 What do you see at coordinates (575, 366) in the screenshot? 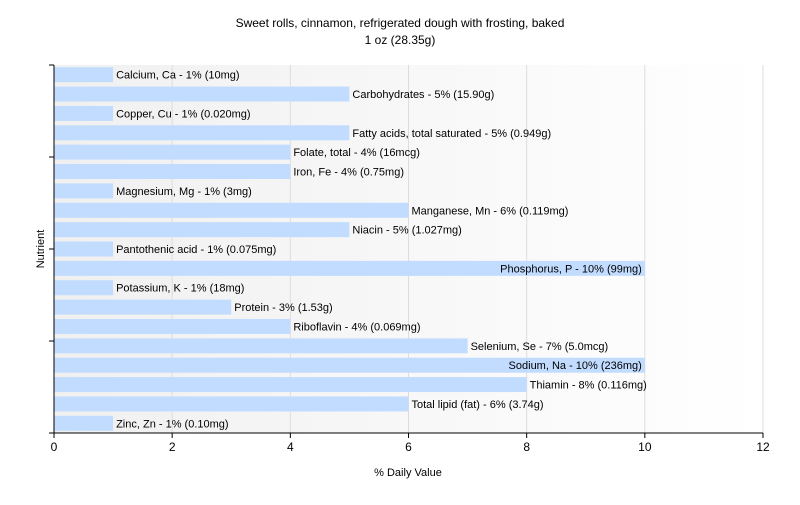
I see `data-label: Sodium, Na - 10% (236mg)` at bounding box center [575, 366].